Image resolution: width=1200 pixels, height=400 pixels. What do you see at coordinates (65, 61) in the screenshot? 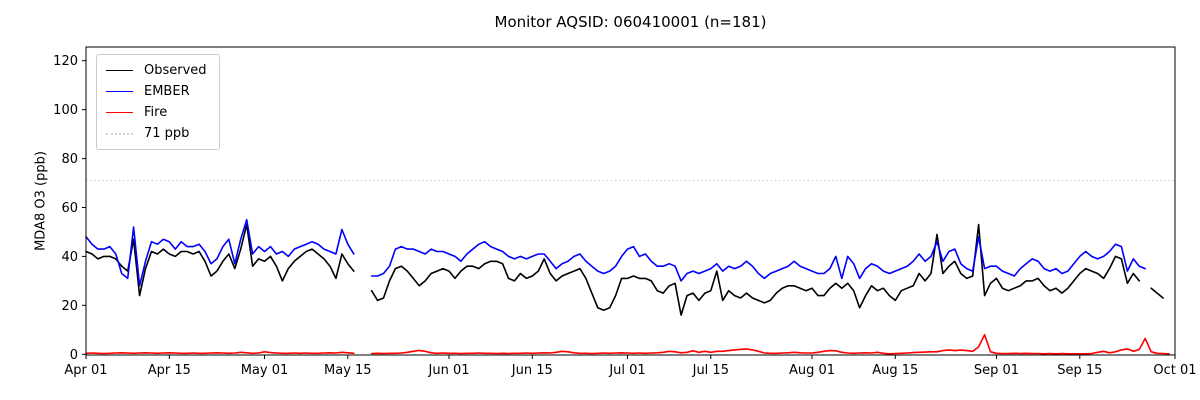
I see `y-tick-label: 120` at bounding box center [65, 61].